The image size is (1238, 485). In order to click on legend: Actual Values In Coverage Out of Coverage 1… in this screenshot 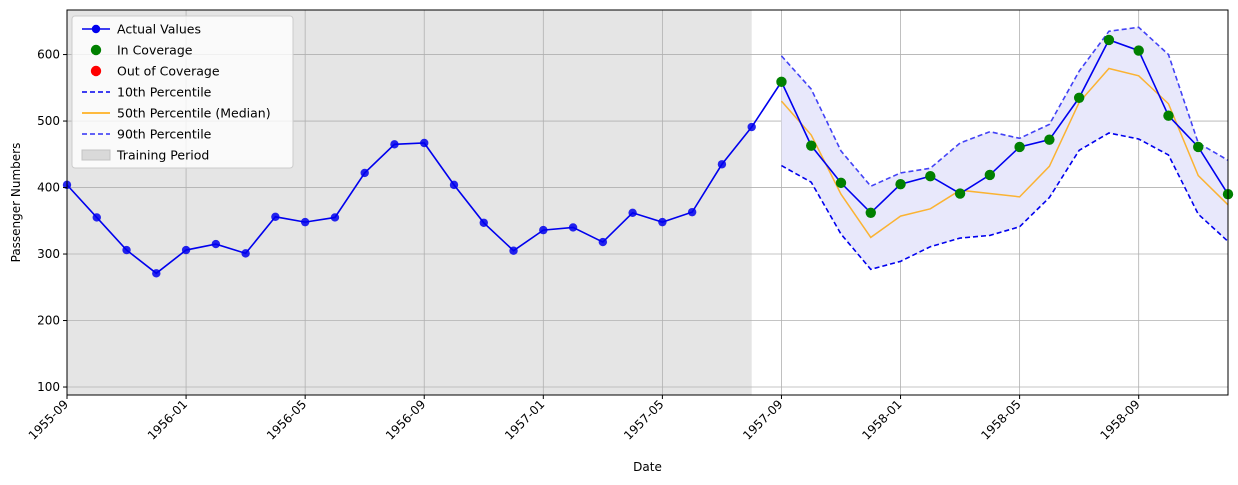, I will do `click(182, 92)`.